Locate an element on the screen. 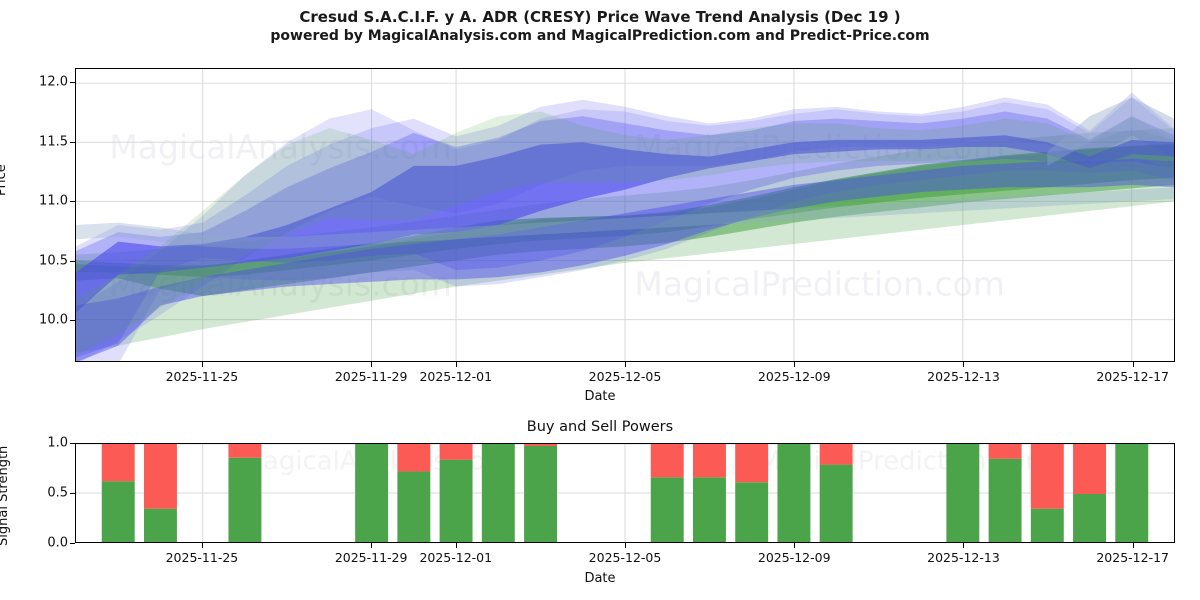  bars-x-tick-label: 2025-12-17 is located at coordinates (1133, 557).